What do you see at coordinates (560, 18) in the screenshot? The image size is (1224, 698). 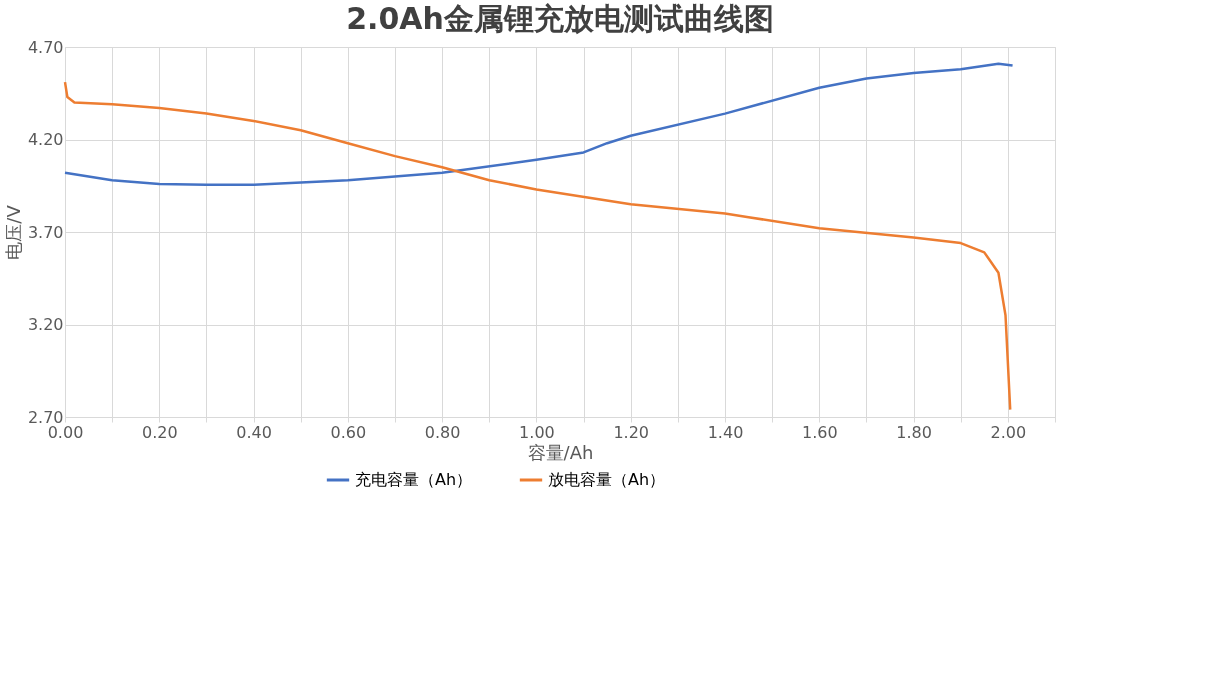 I see `chart-title: 2.0Ah金属锂充放电测试曲线图` at bounding box center [560, 18].